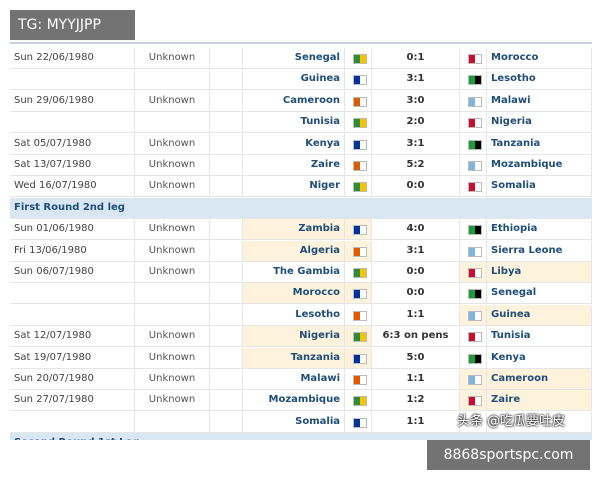  I want to click on fixture-row: Lesotho 1:1 Guinea, so click(301, 315).